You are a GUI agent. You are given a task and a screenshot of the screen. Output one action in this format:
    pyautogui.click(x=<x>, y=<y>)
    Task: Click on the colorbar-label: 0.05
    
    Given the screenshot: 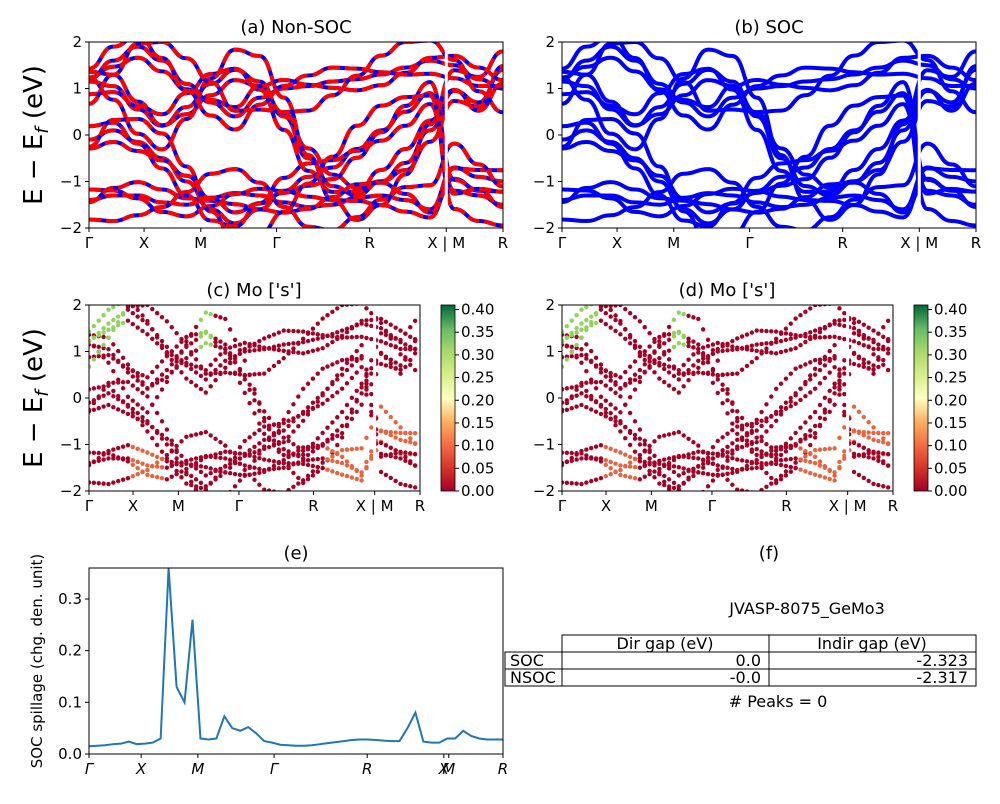 What is the action you would take?
    pyautogui.click(x=477, y=468)
    